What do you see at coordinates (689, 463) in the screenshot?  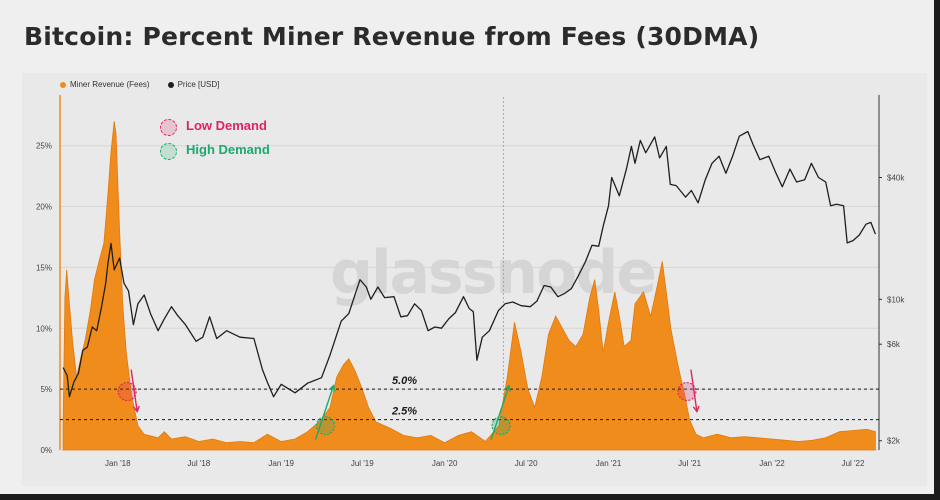 I see `x-tick-label: Jul '21` at bounding box center [689, 463].